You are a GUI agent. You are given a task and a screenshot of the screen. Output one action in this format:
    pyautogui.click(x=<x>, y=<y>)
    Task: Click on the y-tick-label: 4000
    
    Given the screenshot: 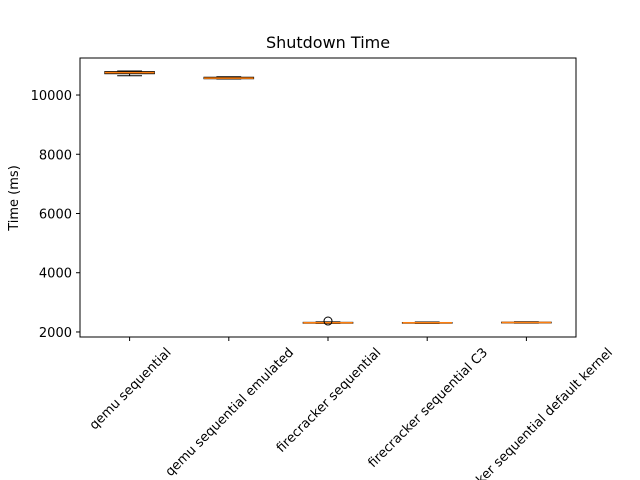 What is the action you would take?
    pyautogui.click(x=55, y=274)
    